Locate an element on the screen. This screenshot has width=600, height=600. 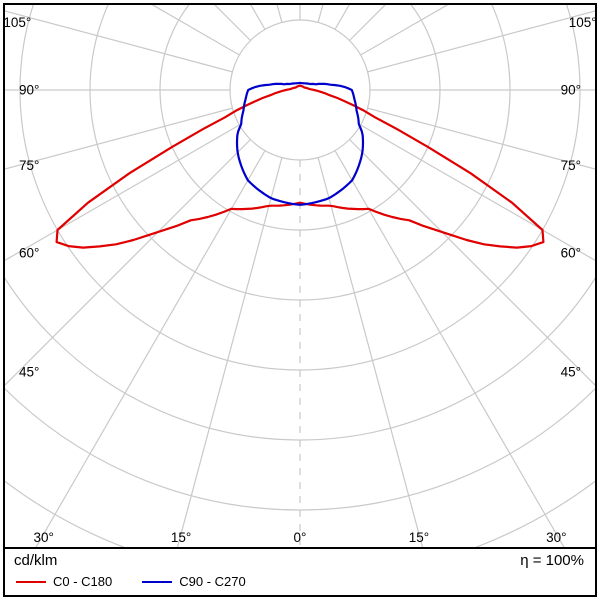
c90-c270-label: C90 - C270 is located at coordinates (212, 581).